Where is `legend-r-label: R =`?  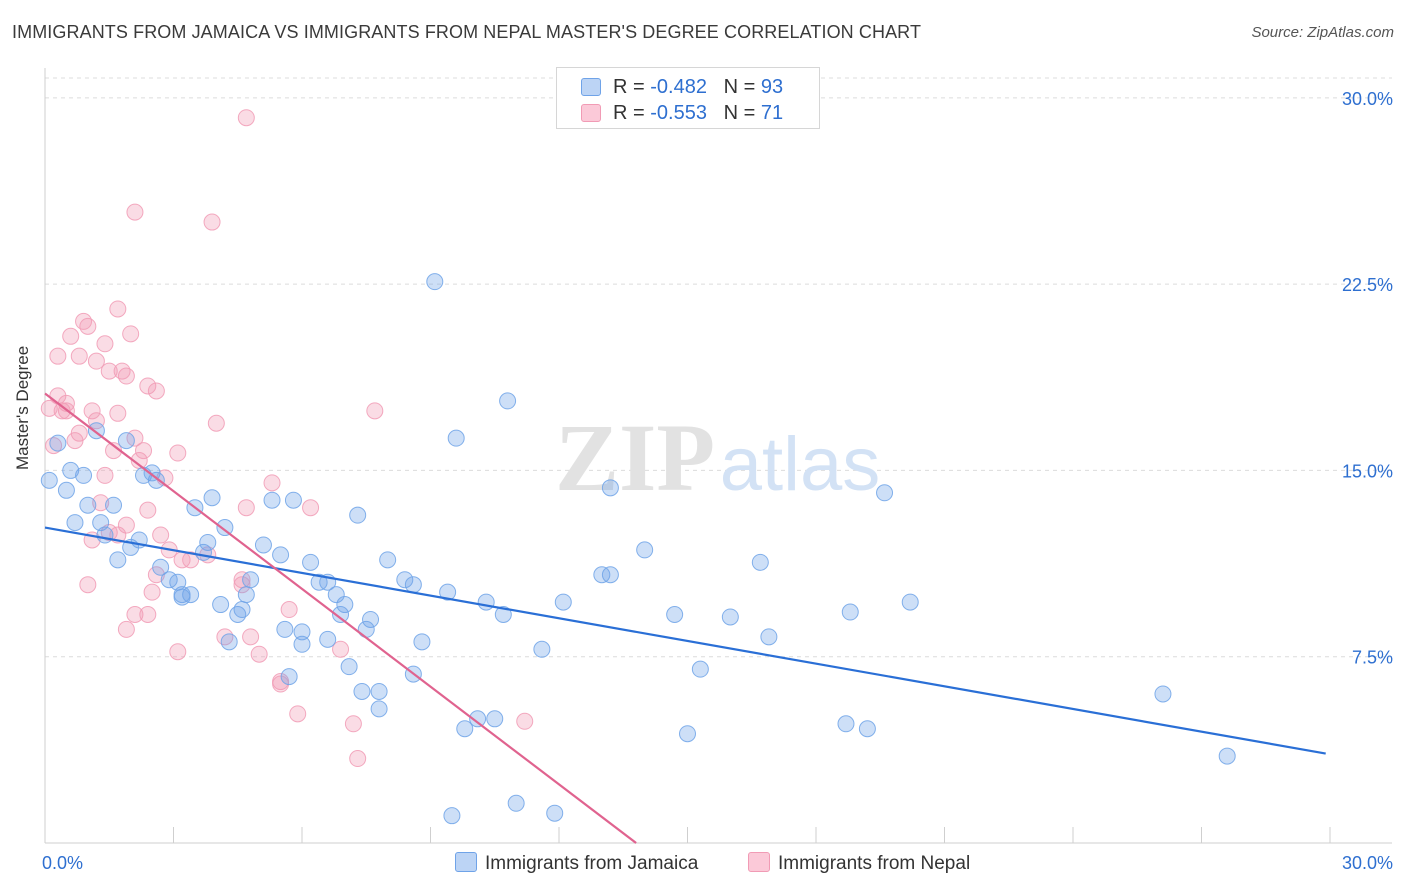 legend-r-label: R = is located at coordinates (632, 87).